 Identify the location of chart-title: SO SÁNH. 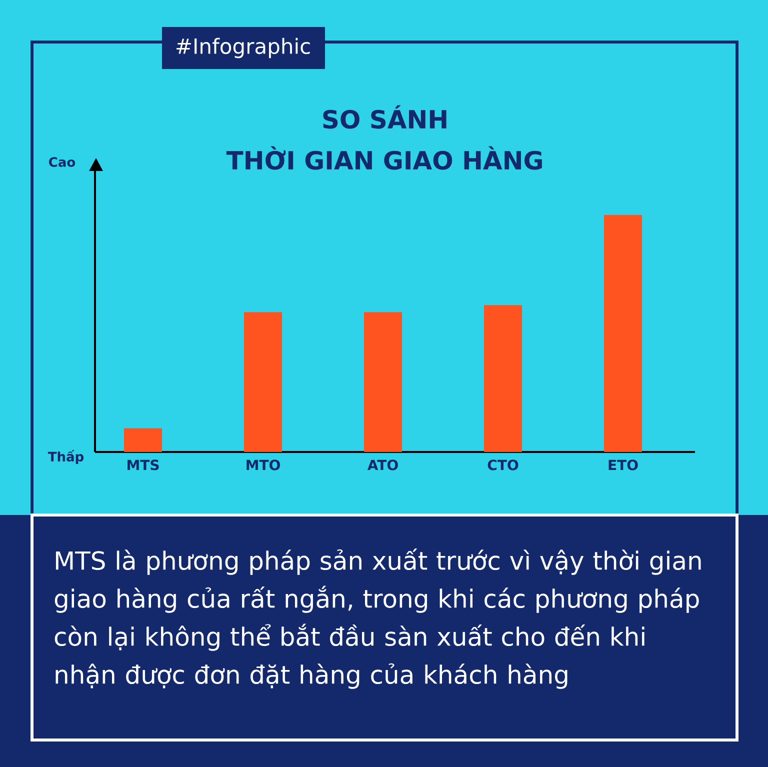
(384, 117).